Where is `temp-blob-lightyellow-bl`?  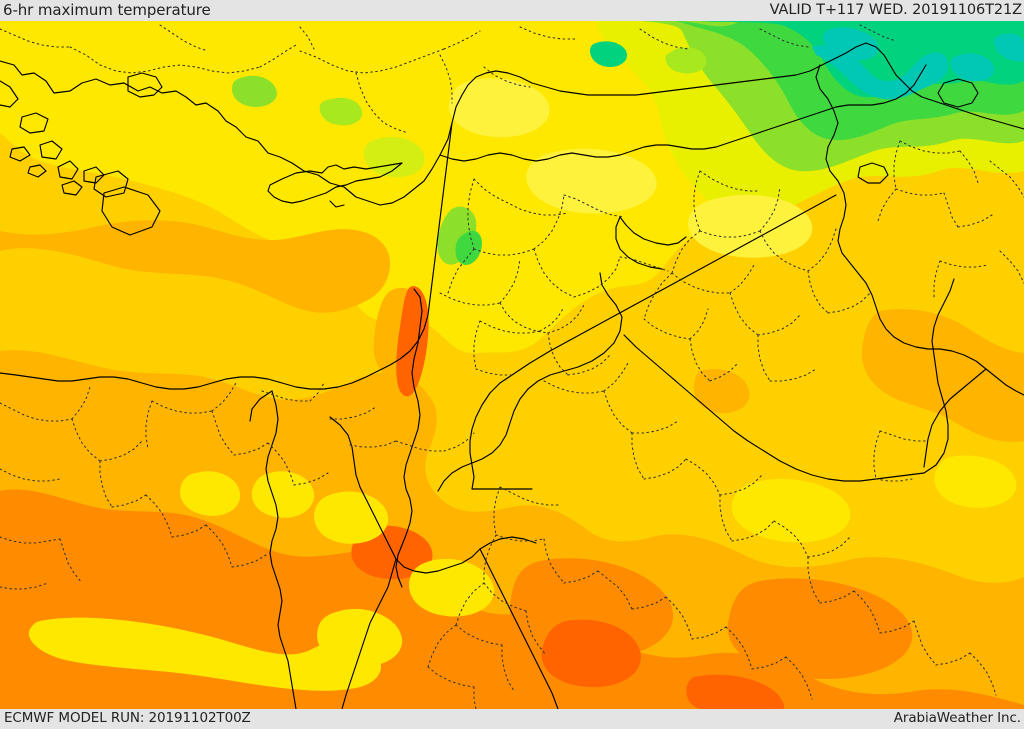
temp-blob-lightyellow-bl is located at coordinates (205, 654).